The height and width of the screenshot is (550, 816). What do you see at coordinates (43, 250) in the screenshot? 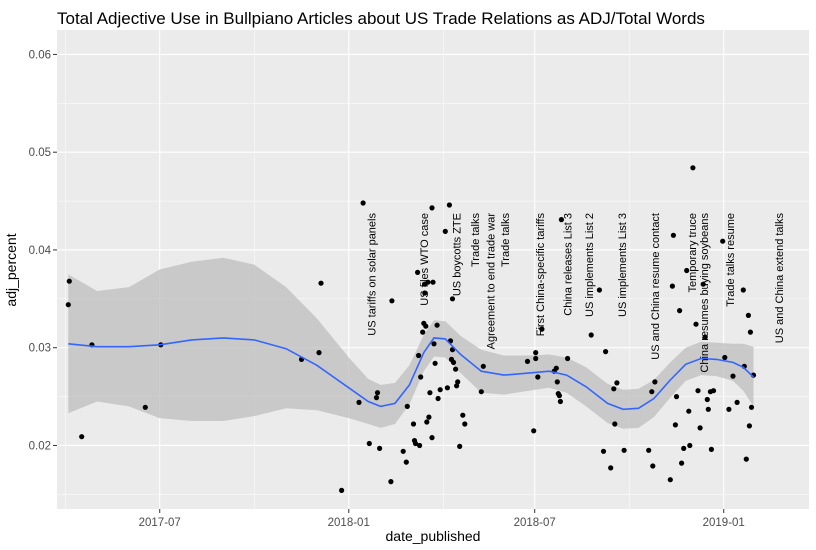
I see `y-axis: 0.02 0.03 0.04 0.05 0.06` at bounding box center [43, 250].